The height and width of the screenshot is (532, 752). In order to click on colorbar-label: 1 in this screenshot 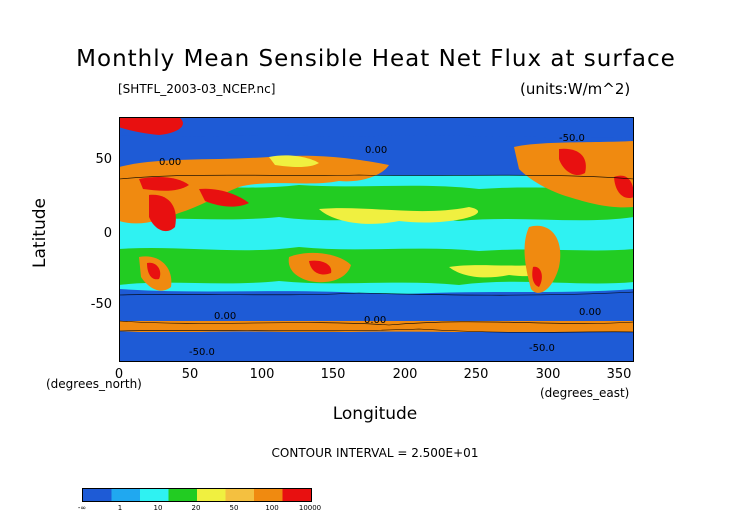, I will do `click(120, 508)`.